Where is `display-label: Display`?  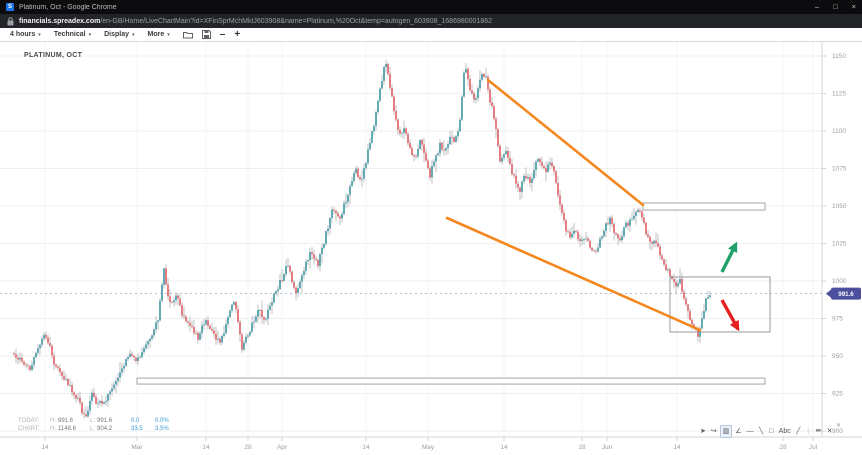 display-label: Display is located at coordinates (117, 34).